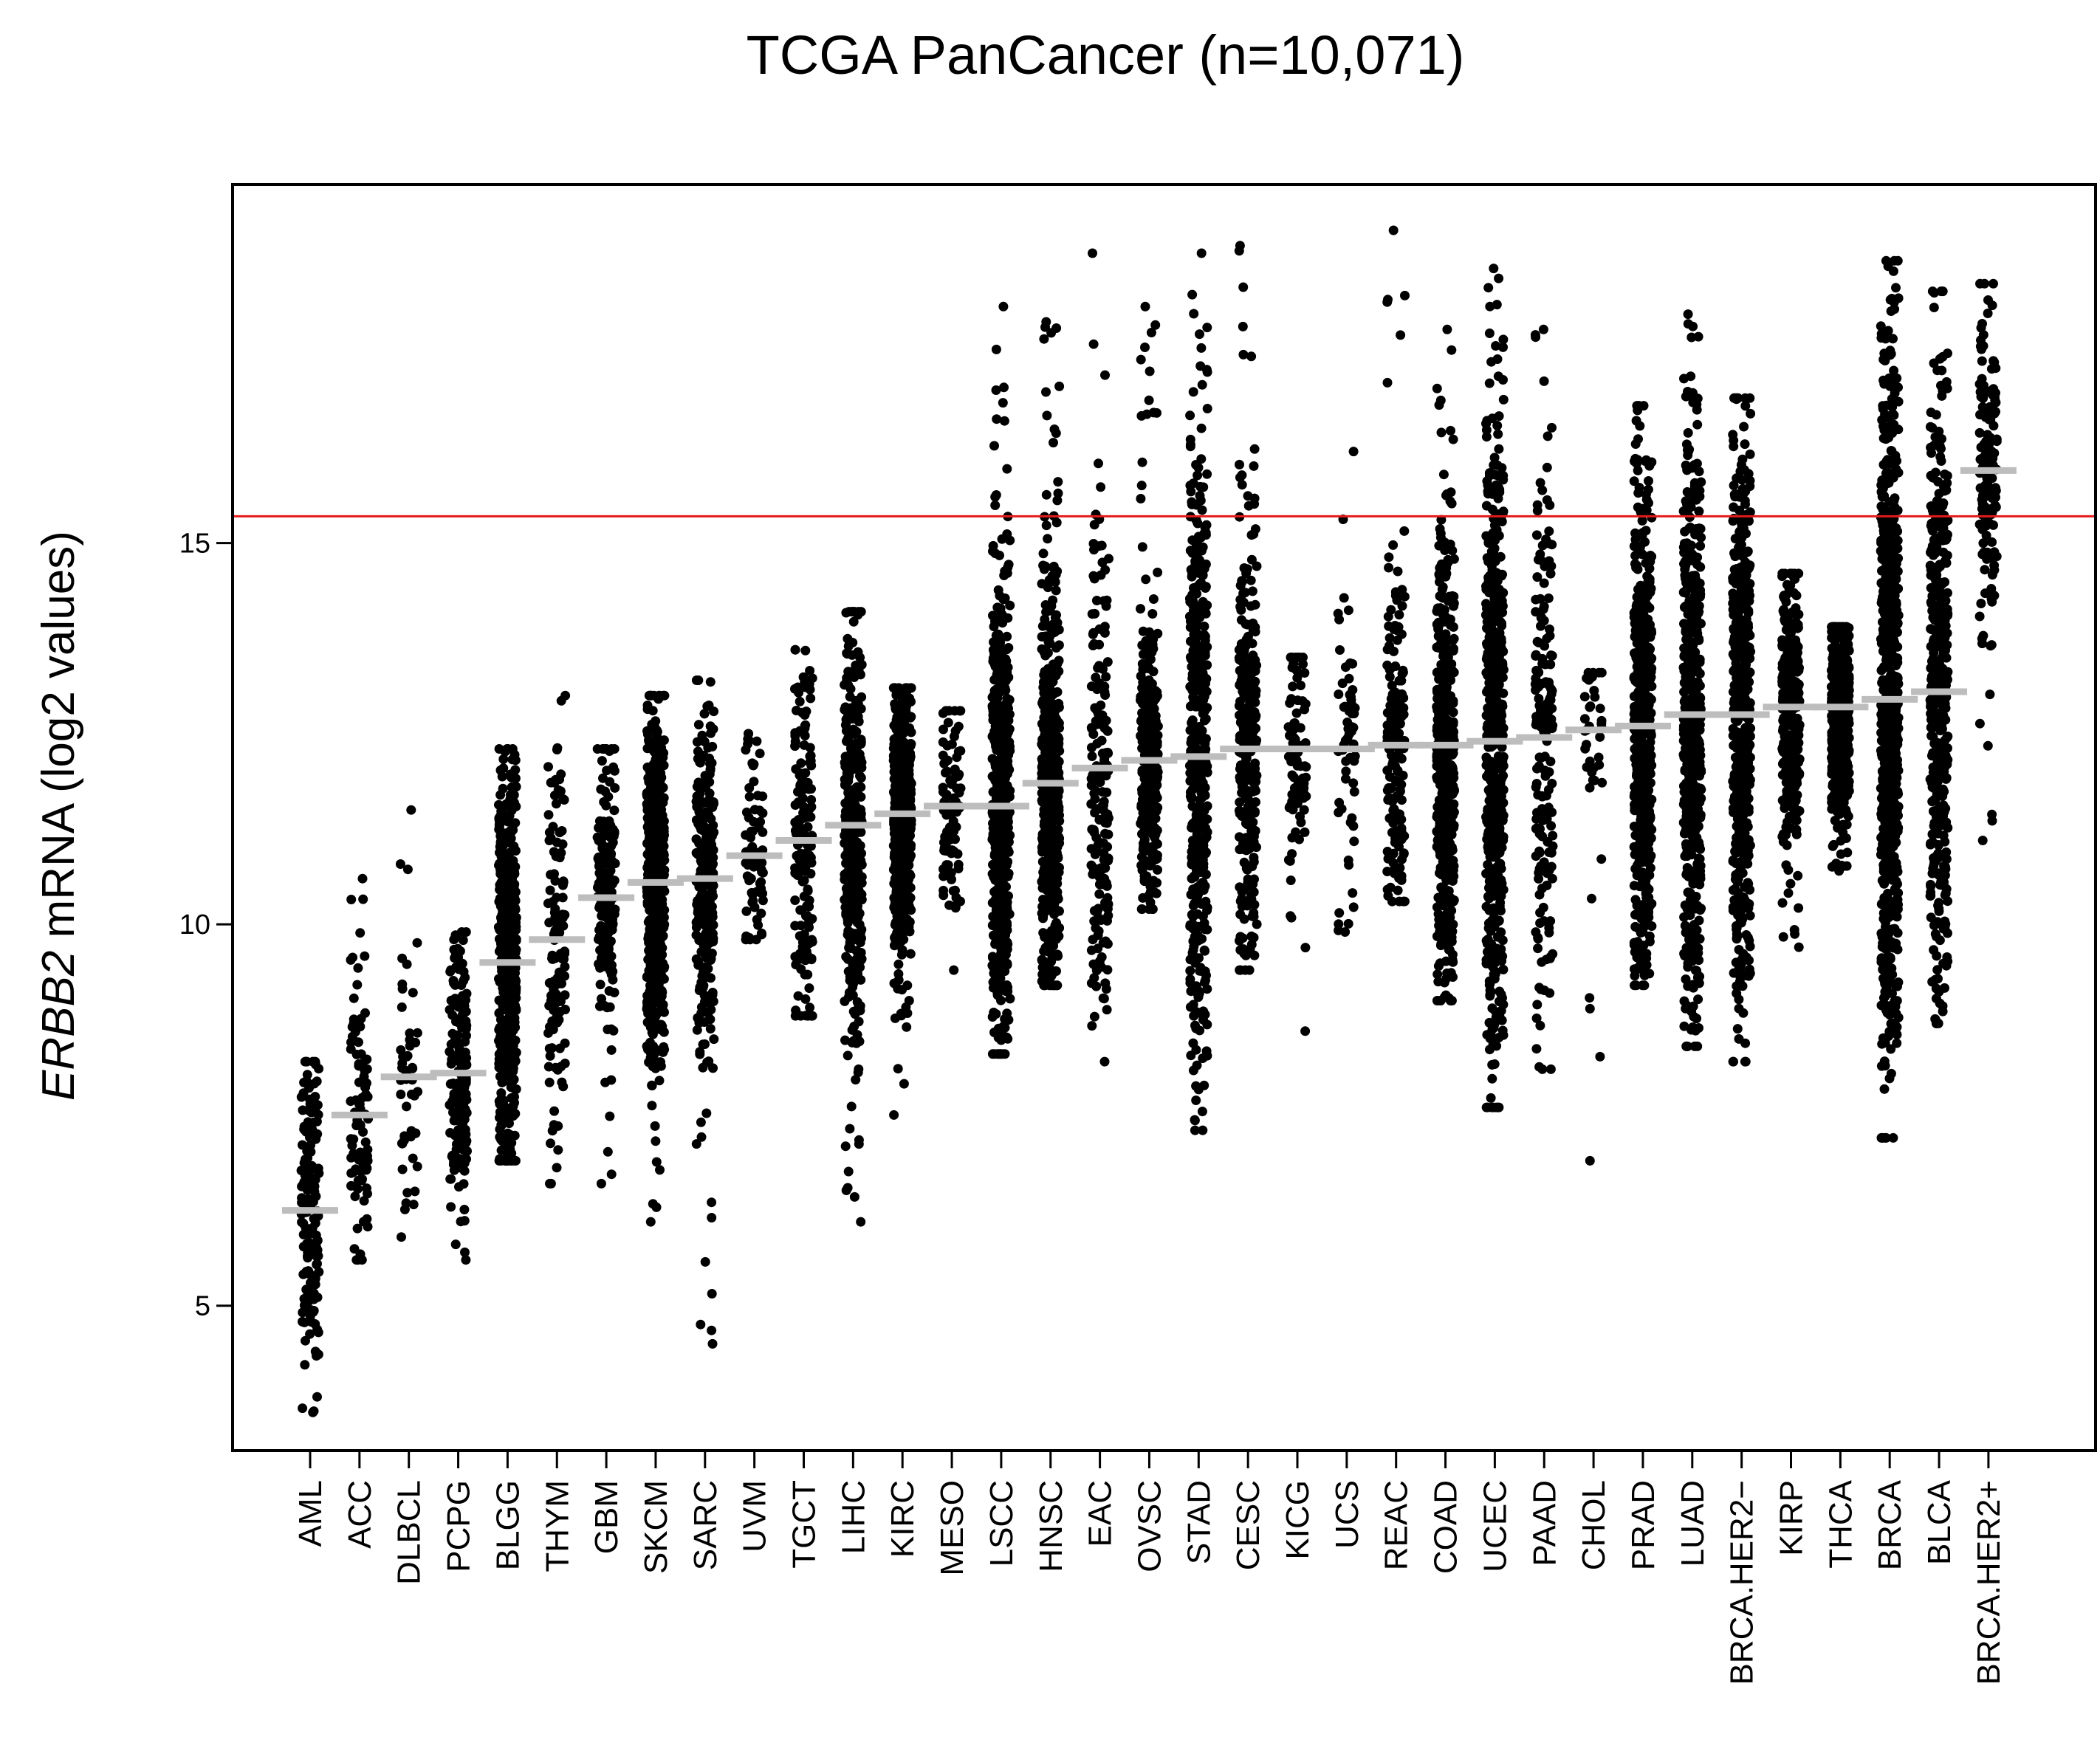 Image resolution: width=2100 pixels, height=1754 pixels. What do you see at coordinates (1106, 55) in the screenshot?
I see `chart-title: TCGA PanCancer (n=10,071)` at bounding box center [1106, 55].